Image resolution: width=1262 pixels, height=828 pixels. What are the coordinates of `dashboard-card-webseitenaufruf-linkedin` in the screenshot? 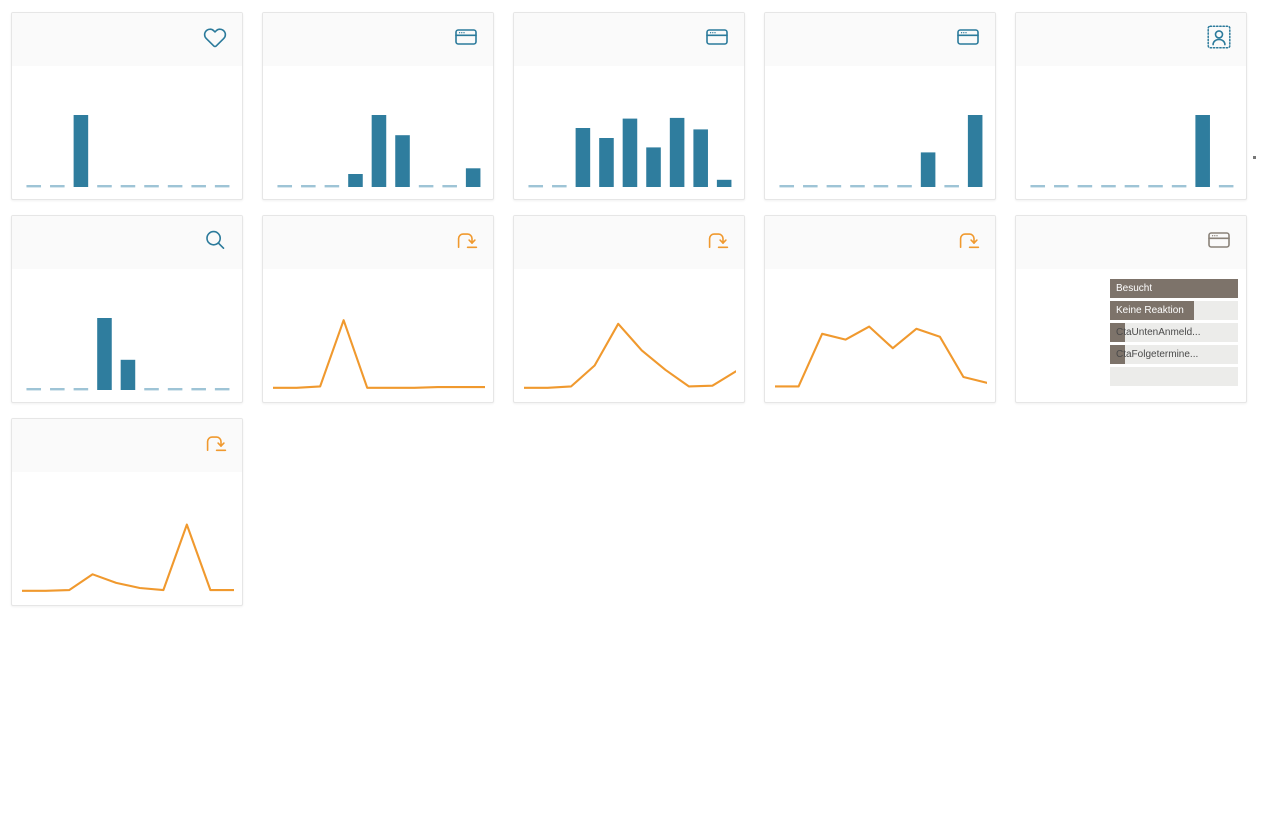 It's located at (378, 106).